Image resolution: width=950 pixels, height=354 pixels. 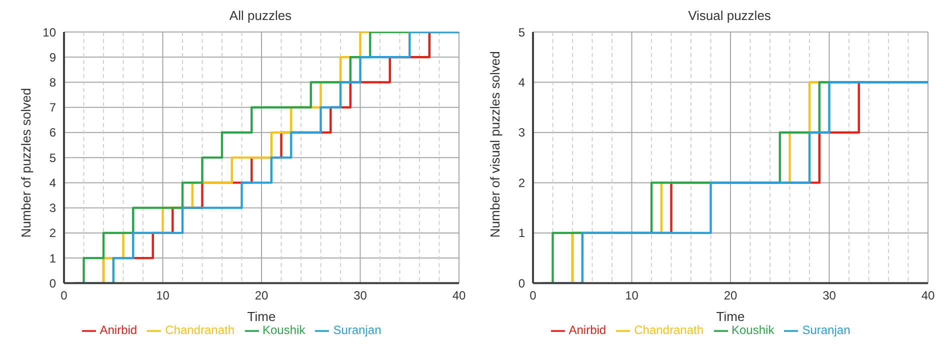 What do you see at coordinates (52, 133) in the screenshot?
I see `y-tick-label: 6` at bounding box center [52, 133].